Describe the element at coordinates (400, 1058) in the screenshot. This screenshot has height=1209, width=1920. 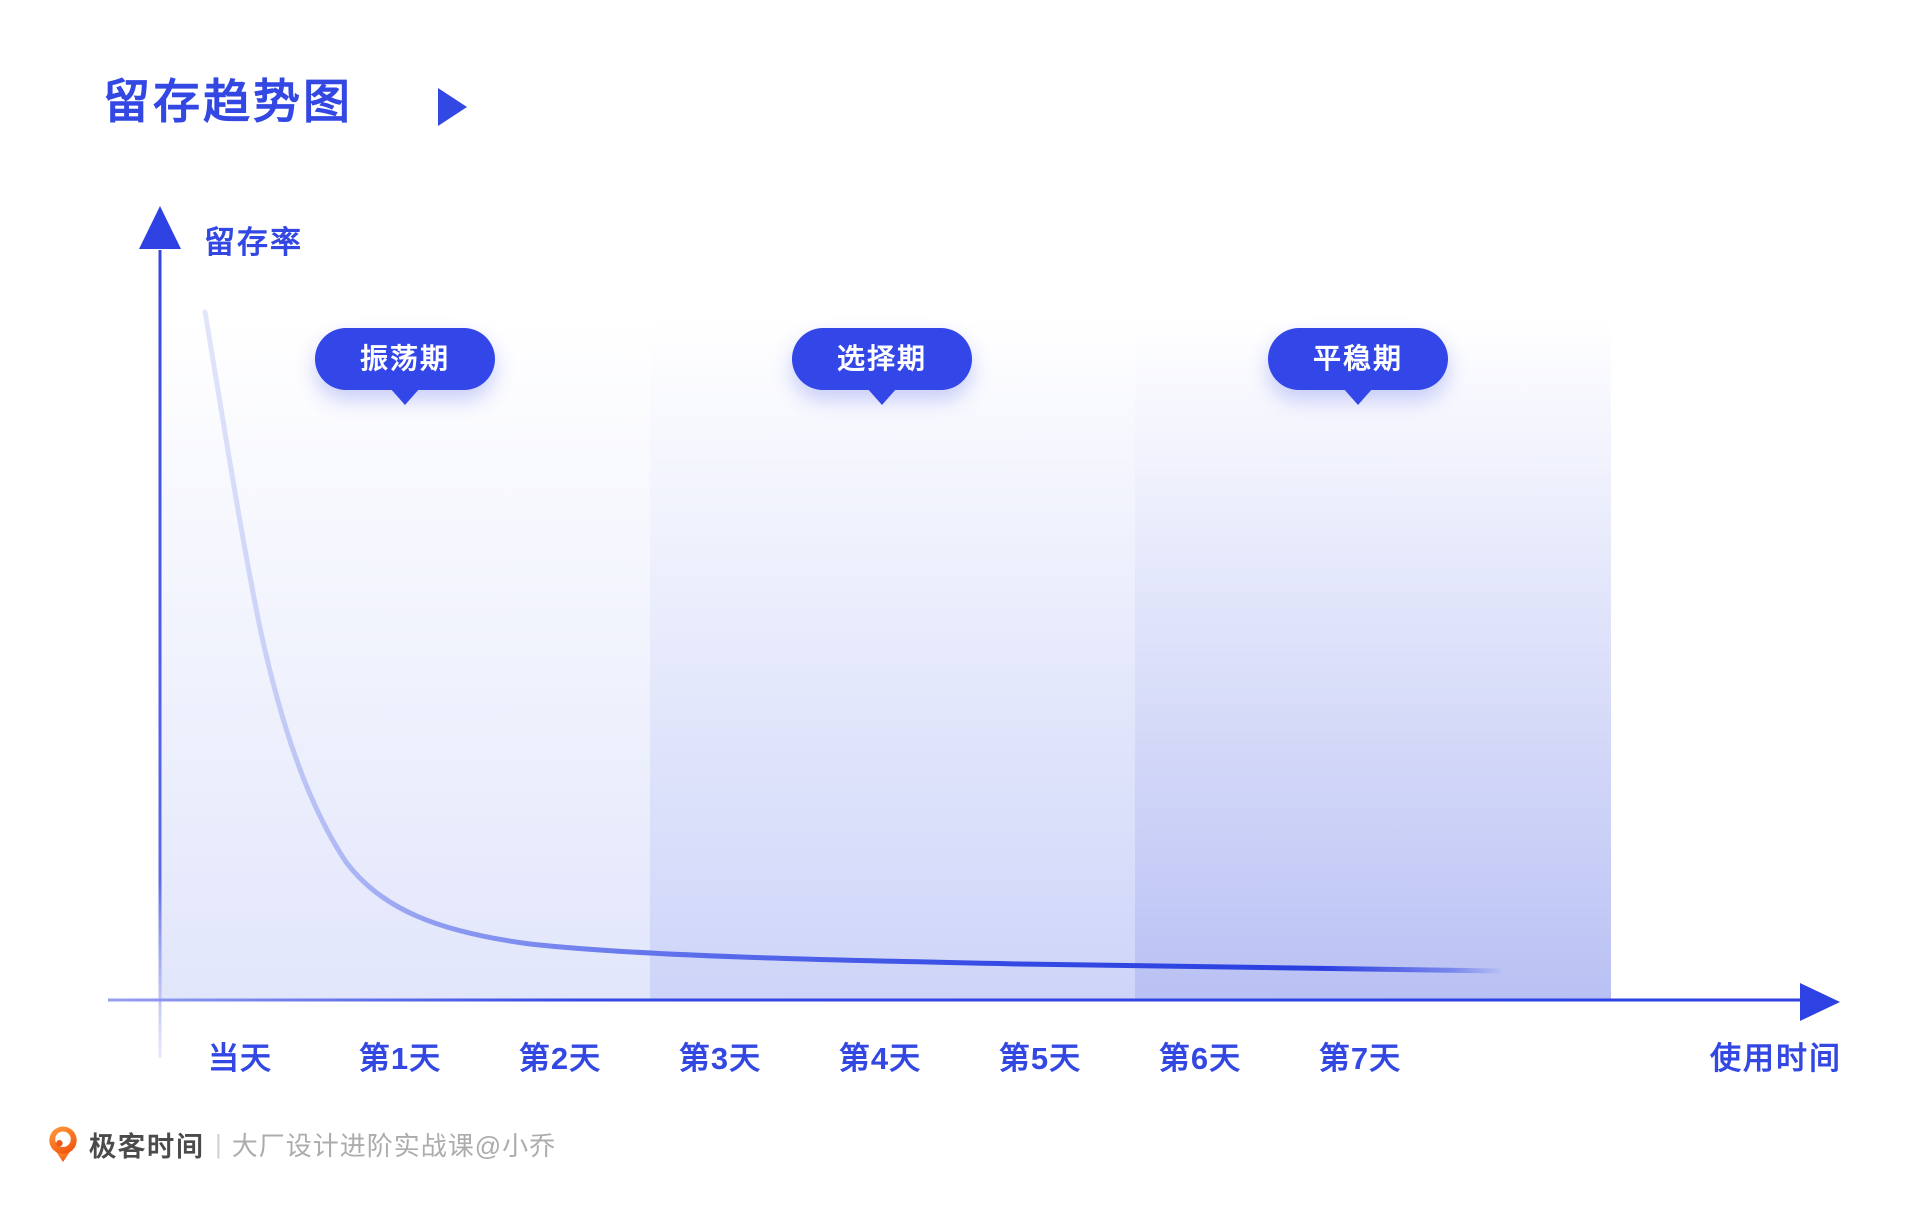
I see `x-tick-day1: 第1天` at that location.